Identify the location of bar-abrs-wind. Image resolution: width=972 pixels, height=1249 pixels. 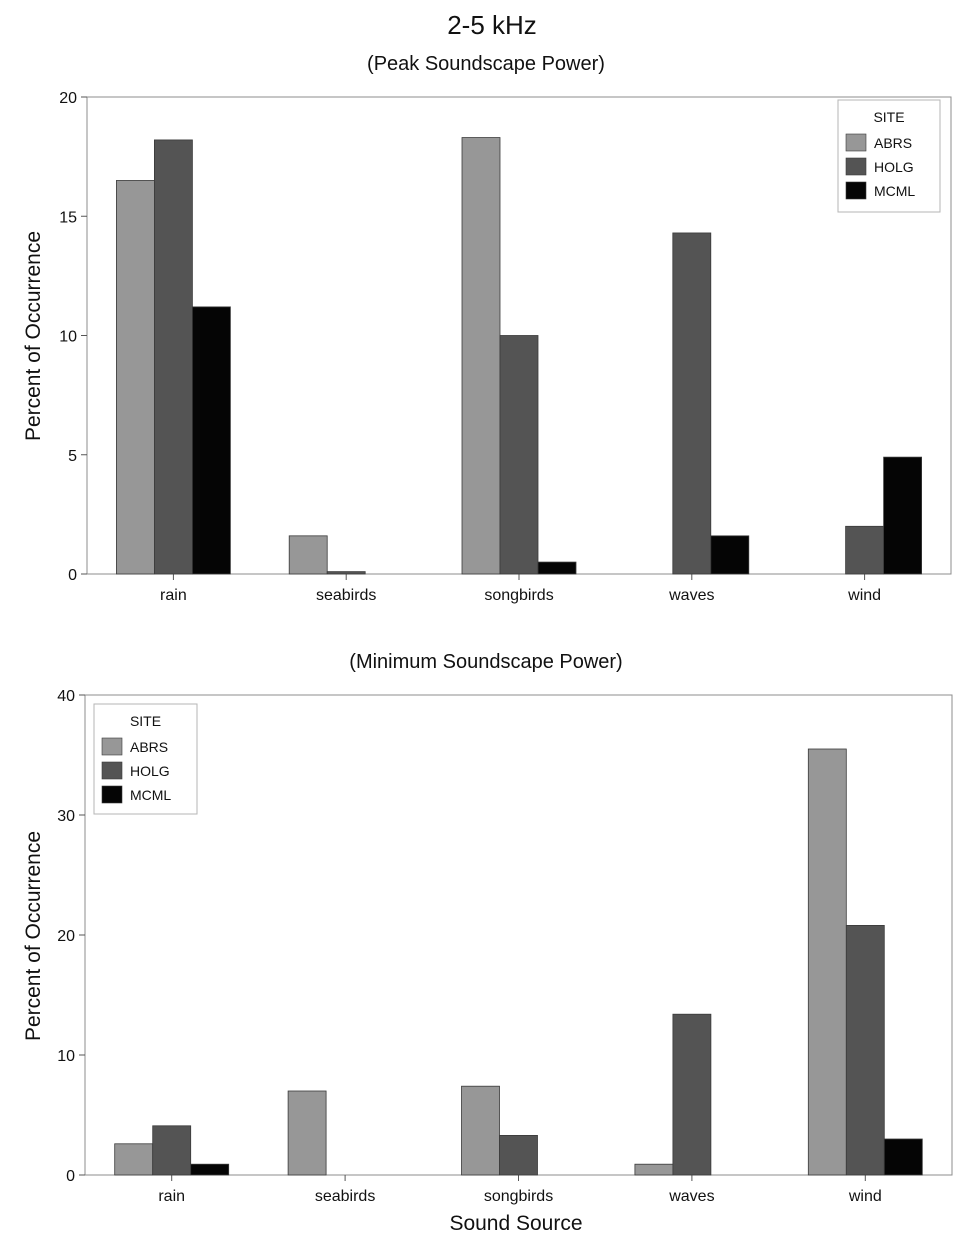
(827, 962).